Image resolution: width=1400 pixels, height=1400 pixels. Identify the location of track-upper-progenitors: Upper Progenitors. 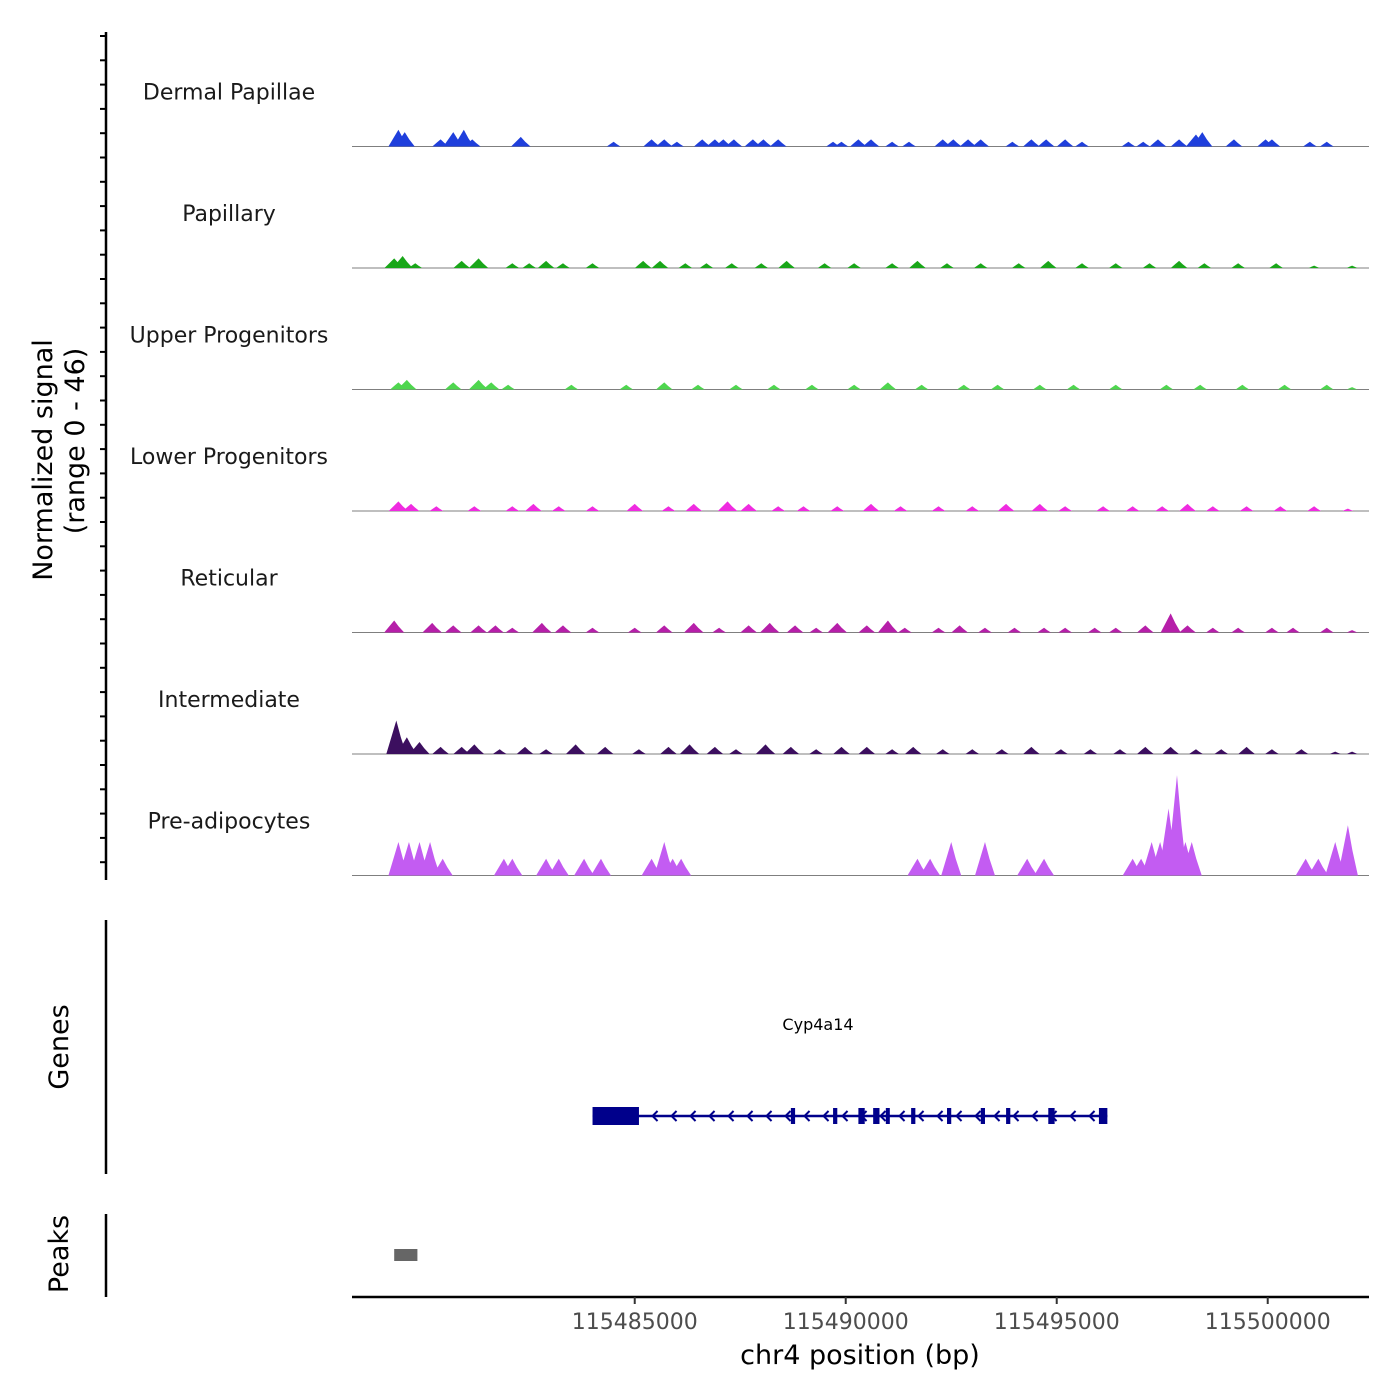
(749, 357).